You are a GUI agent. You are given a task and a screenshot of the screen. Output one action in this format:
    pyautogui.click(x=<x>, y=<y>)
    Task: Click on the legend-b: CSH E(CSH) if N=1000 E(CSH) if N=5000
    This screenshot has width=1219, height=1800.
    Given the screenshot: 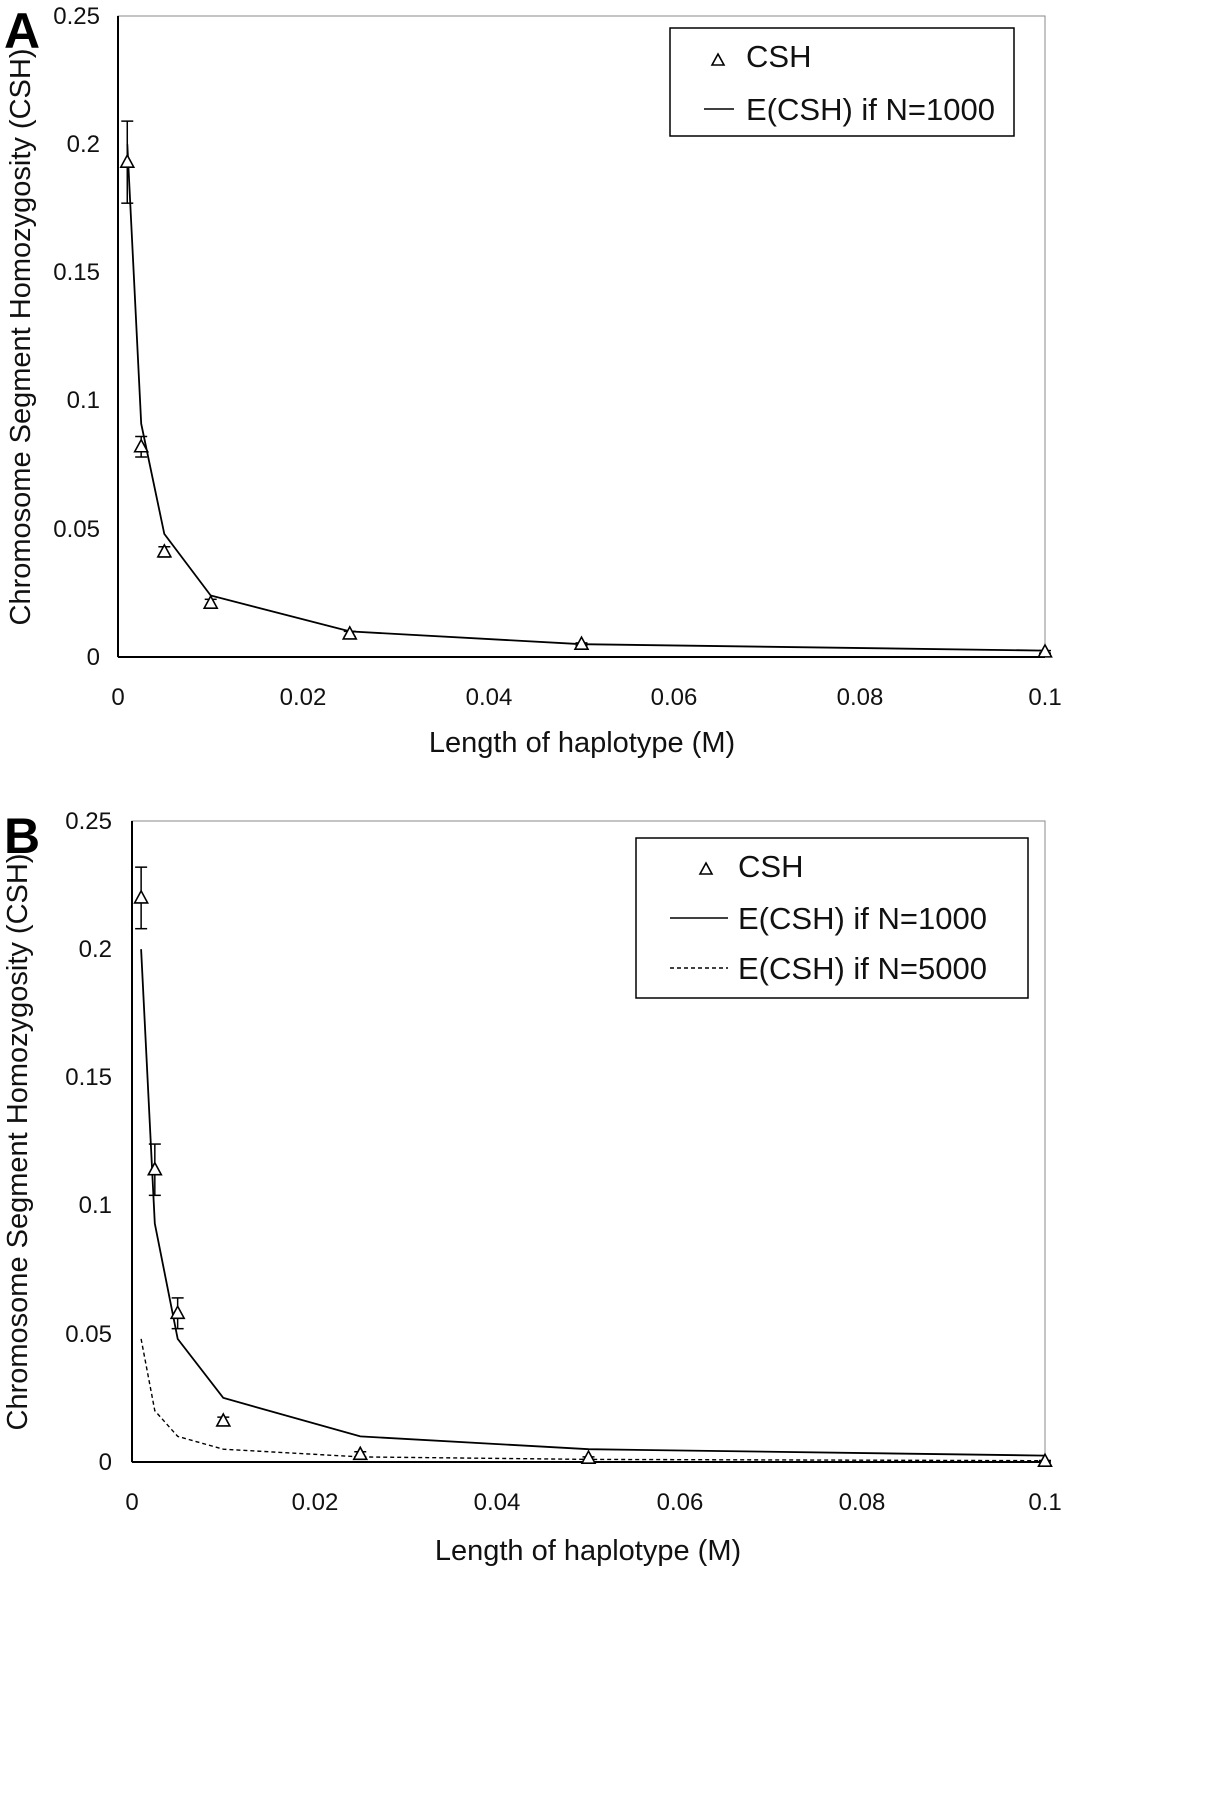 What is the action you would take?
    pyautogui.click(x=832, y=918)
    